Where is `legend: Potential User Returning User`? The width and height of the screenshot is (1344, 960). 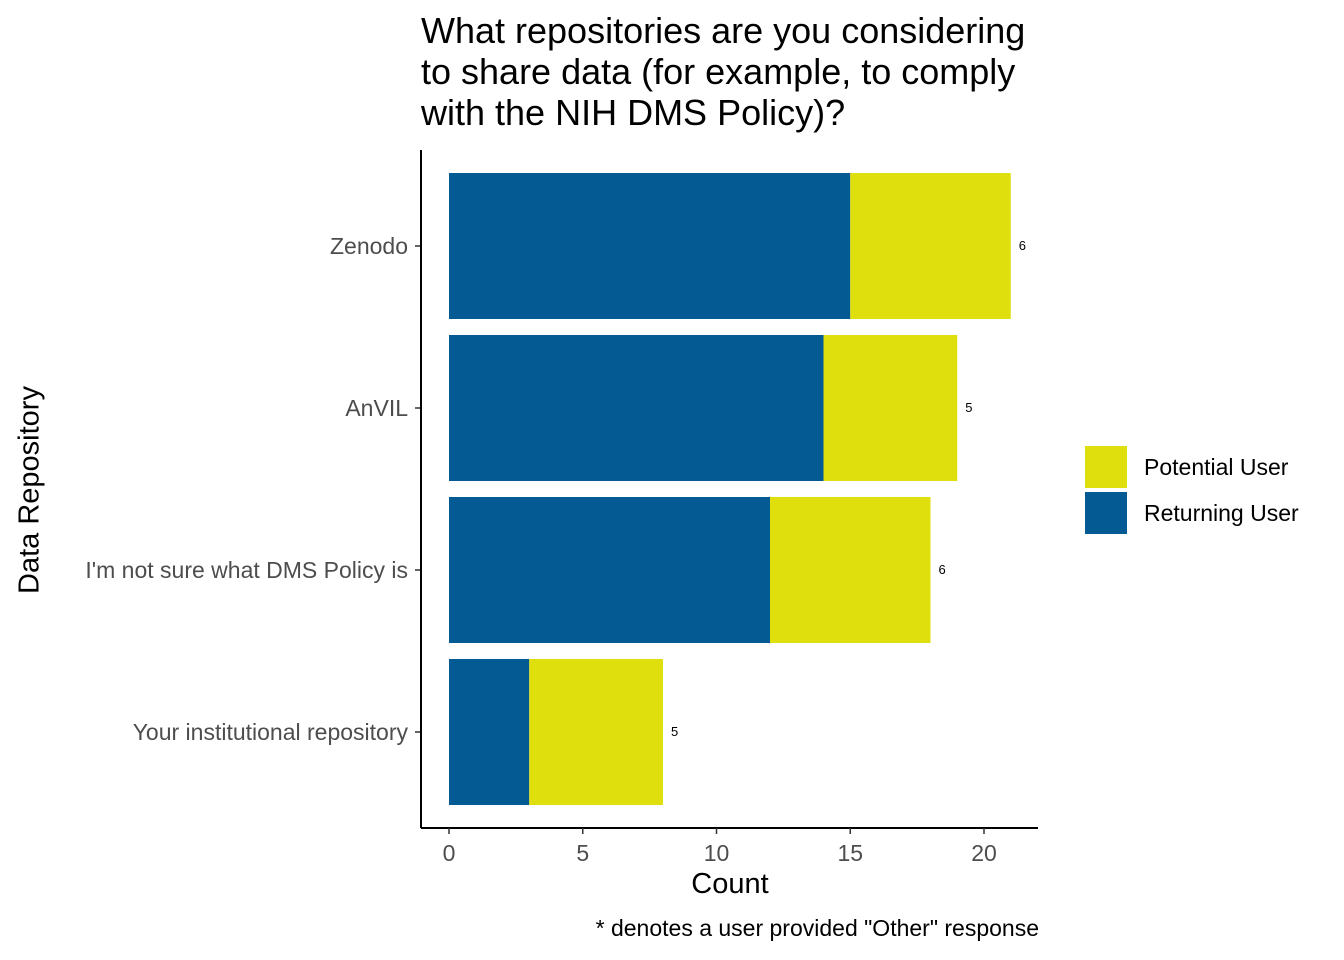
legend: Potential User Returning User is located at coordinates (1192, 490).